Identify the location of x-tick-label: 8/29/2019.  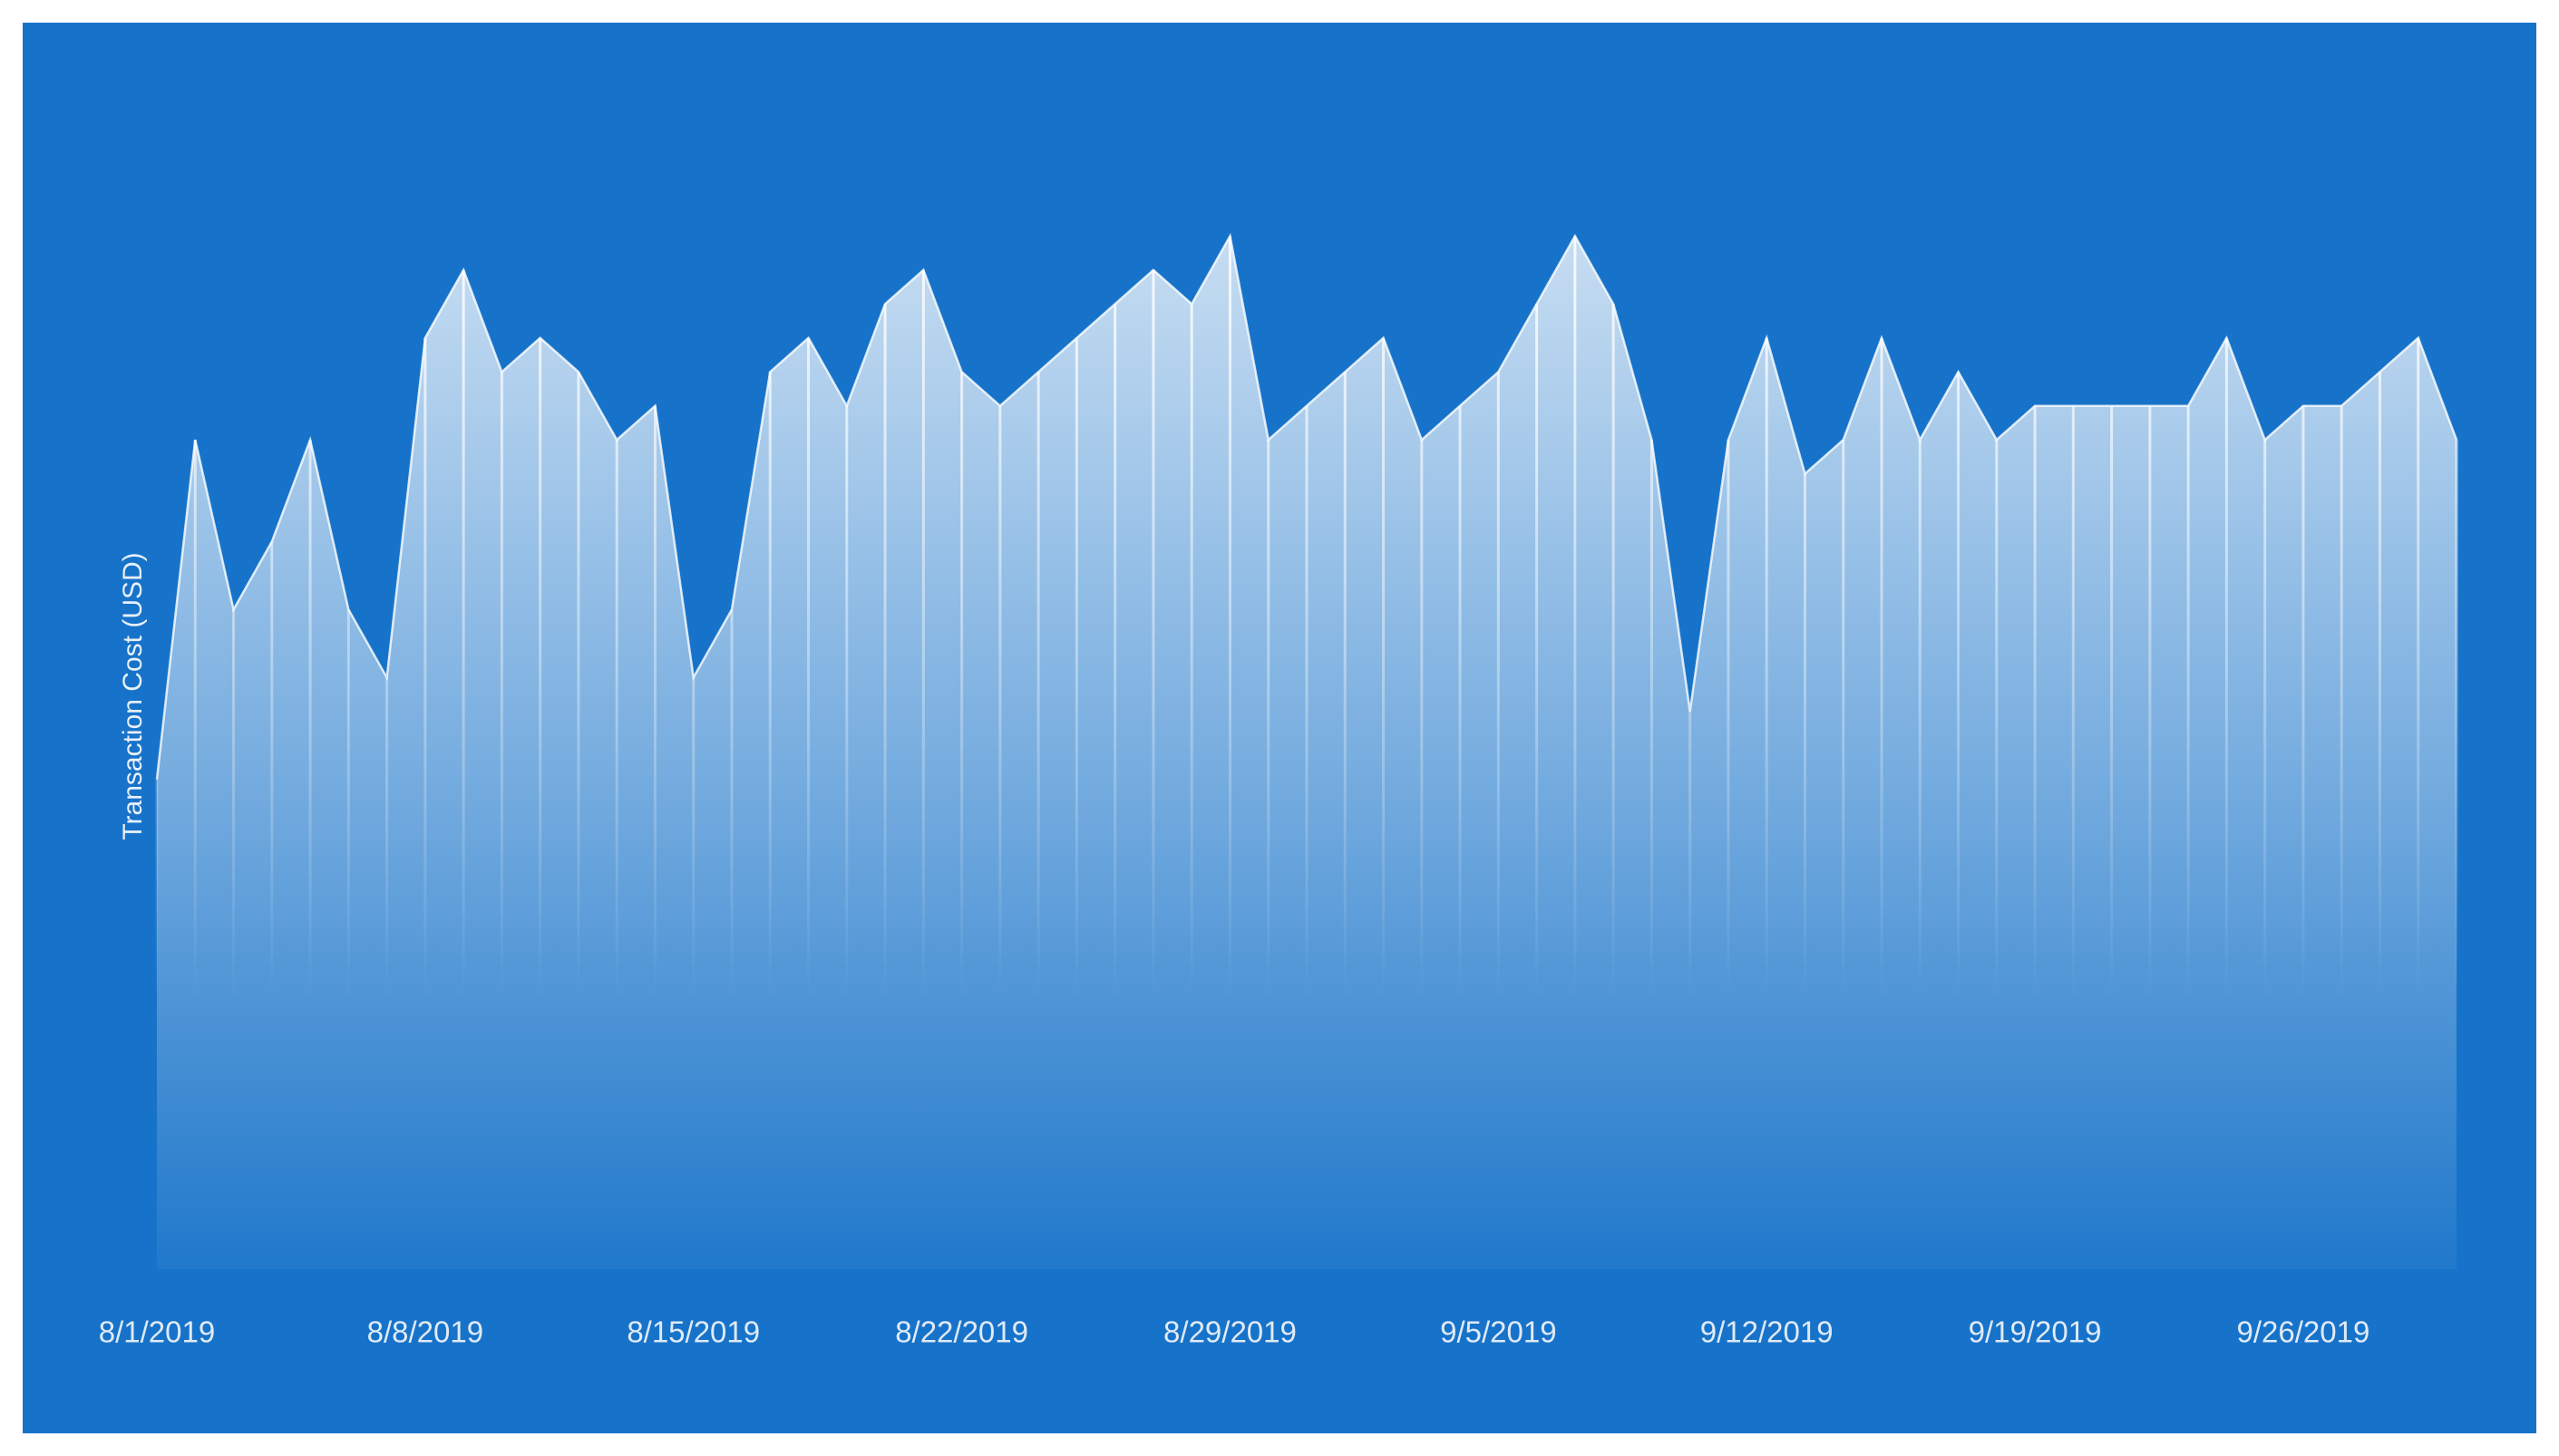
(1230, 1332).